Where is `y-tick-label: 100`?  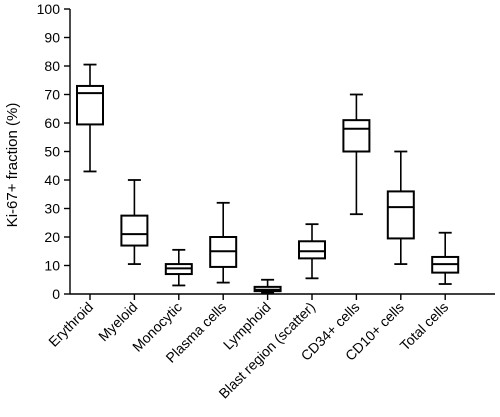
y-tick-label: 100 is located at coordinates (49, 9).